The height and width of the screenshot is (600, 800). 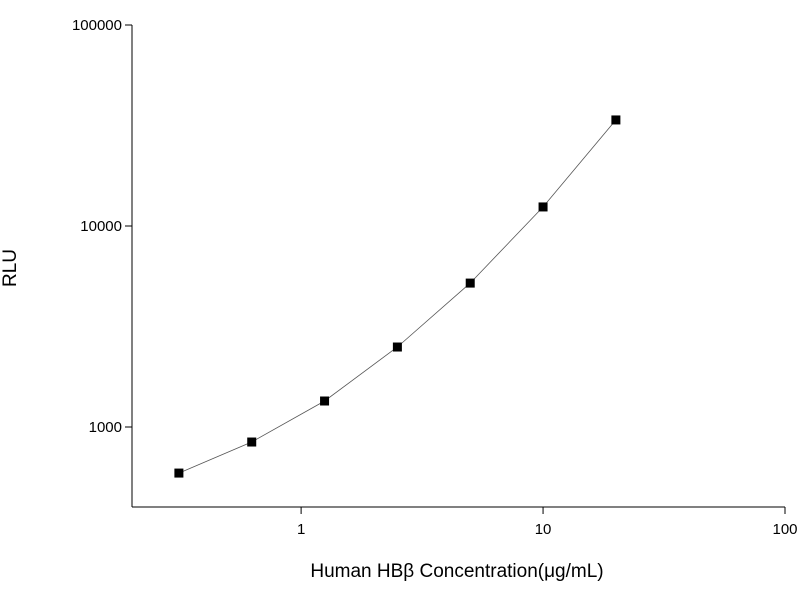 What do you see at coordinates (97, 25) in the screenshot?
I see `y-tick-label: 100000` at bounding box center [97, 25].